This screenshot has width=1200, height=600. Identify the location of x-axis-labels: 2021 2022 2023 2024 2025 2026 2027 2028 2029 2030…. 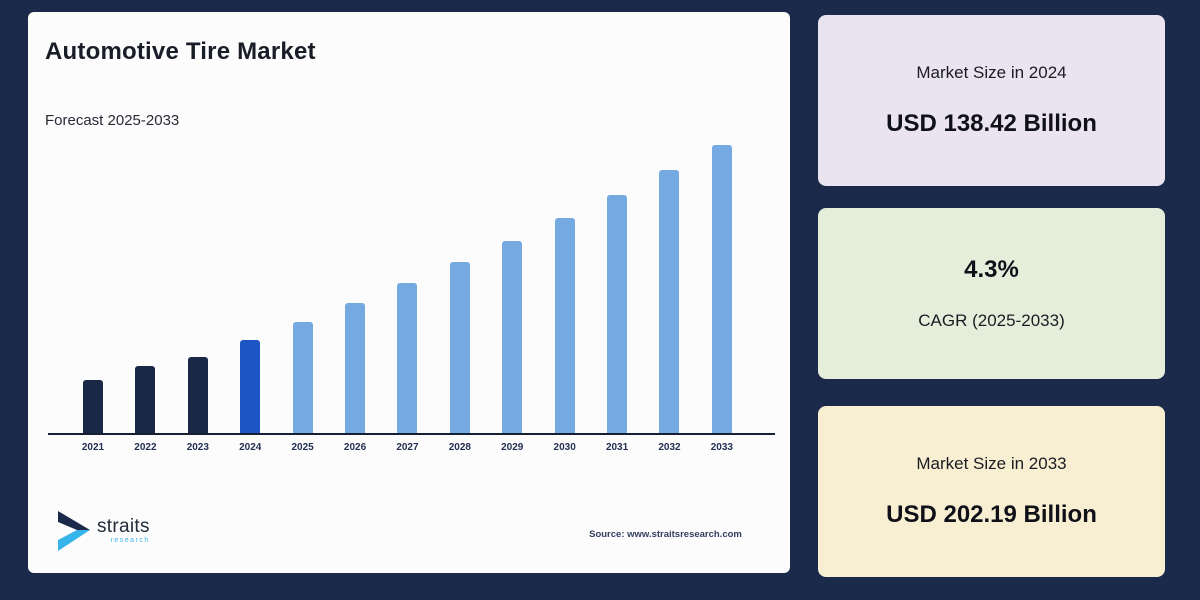
(411, 447).